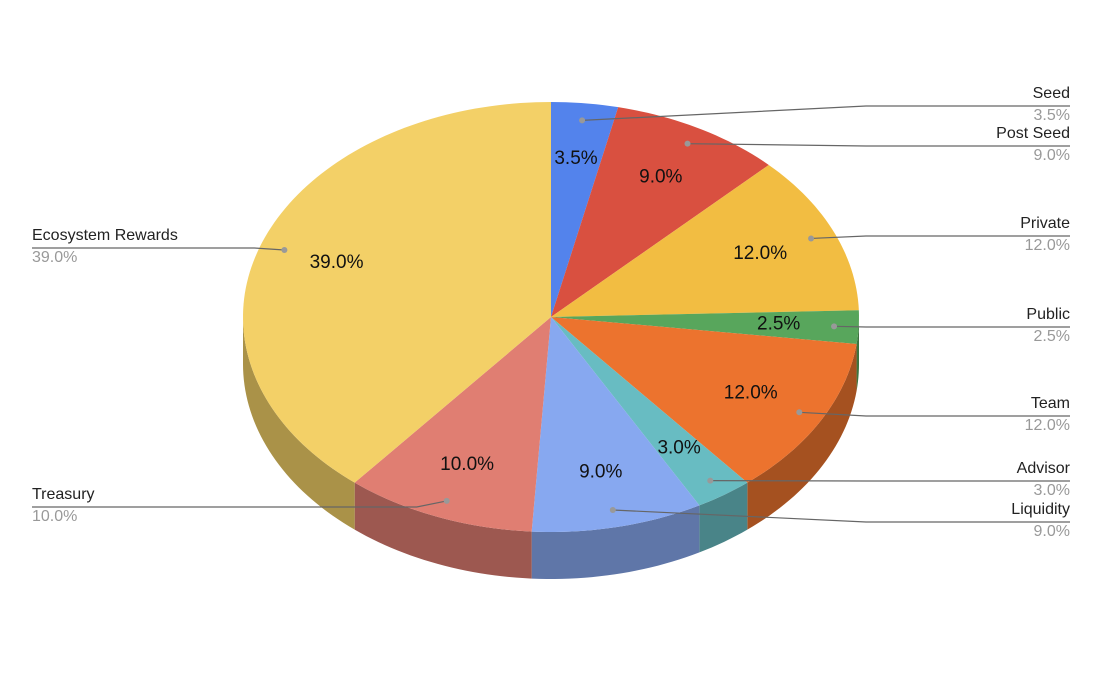  I want to click on slice-label: 2.5%, so click(778, 324).